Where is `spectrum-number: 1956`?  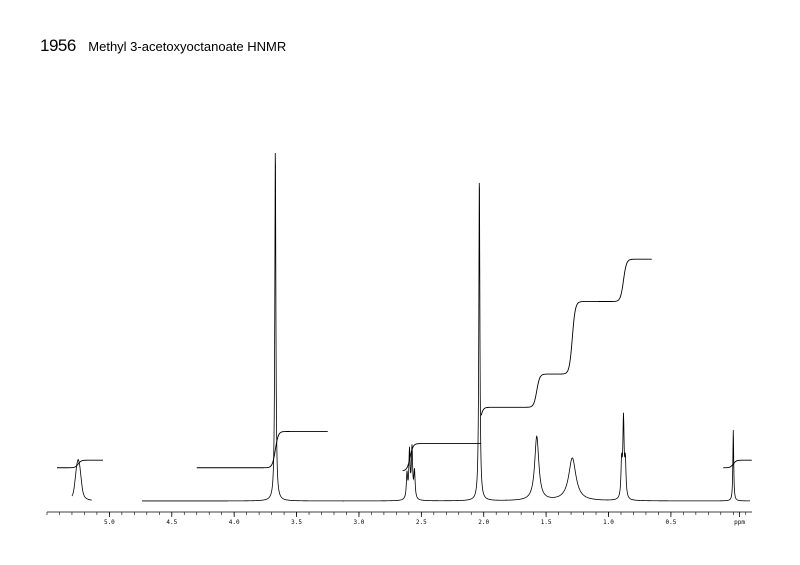 spectrum-number: 1956 is located at coordinates (58, 45).